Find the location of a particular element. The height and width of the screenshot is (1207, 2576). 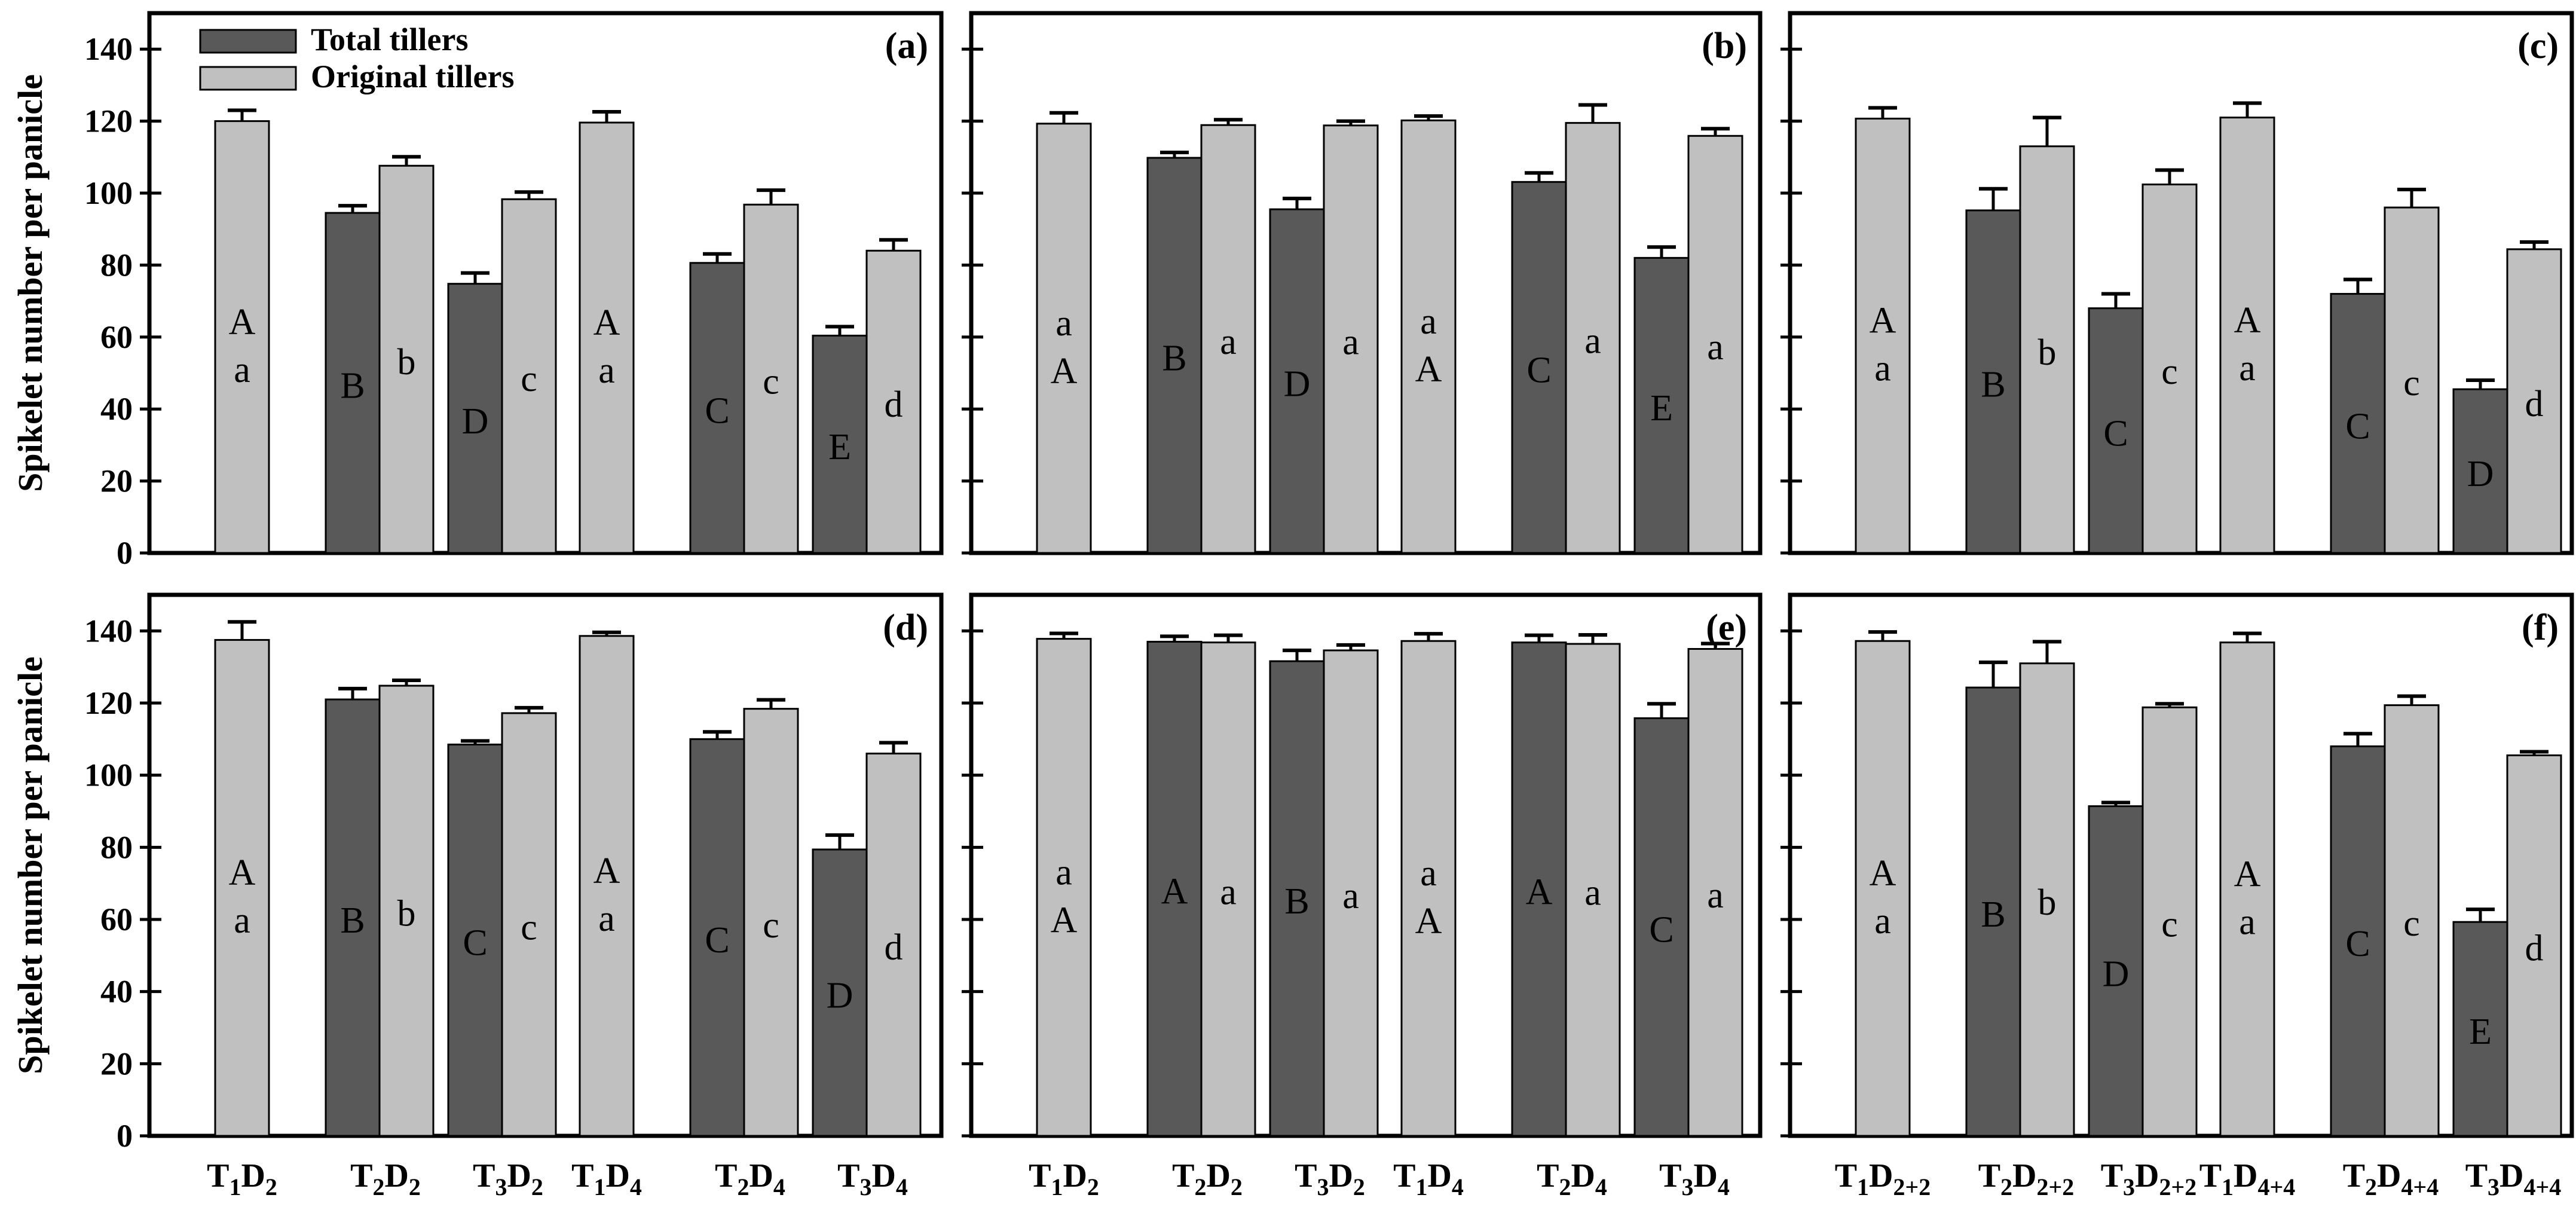

x-tick-label: T1D4+4 is located at coordinates (2247, 1178).